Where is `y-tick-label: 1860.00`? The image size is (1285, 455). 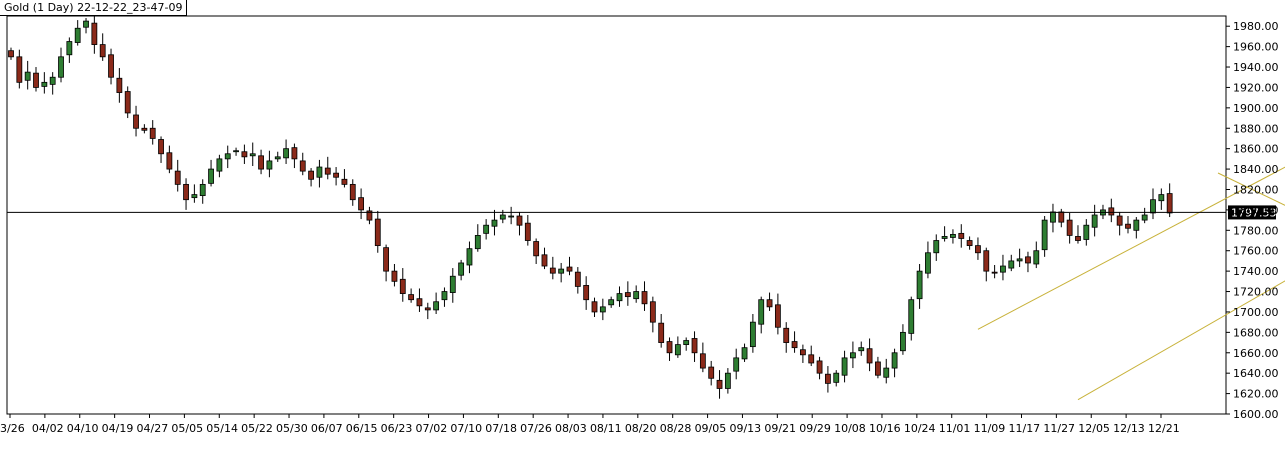
y-tick-label: 1860.00 is located at coordinates (1256, 149).